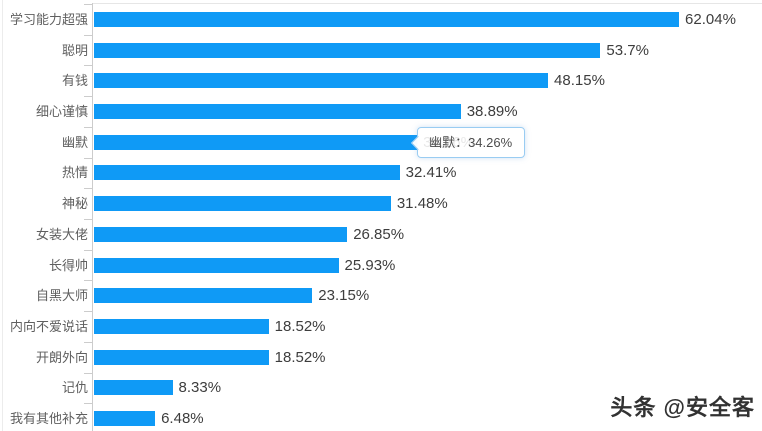 The image size is (762, 431). I want to click on category-label: 我有其他补充, so click(48, 419).